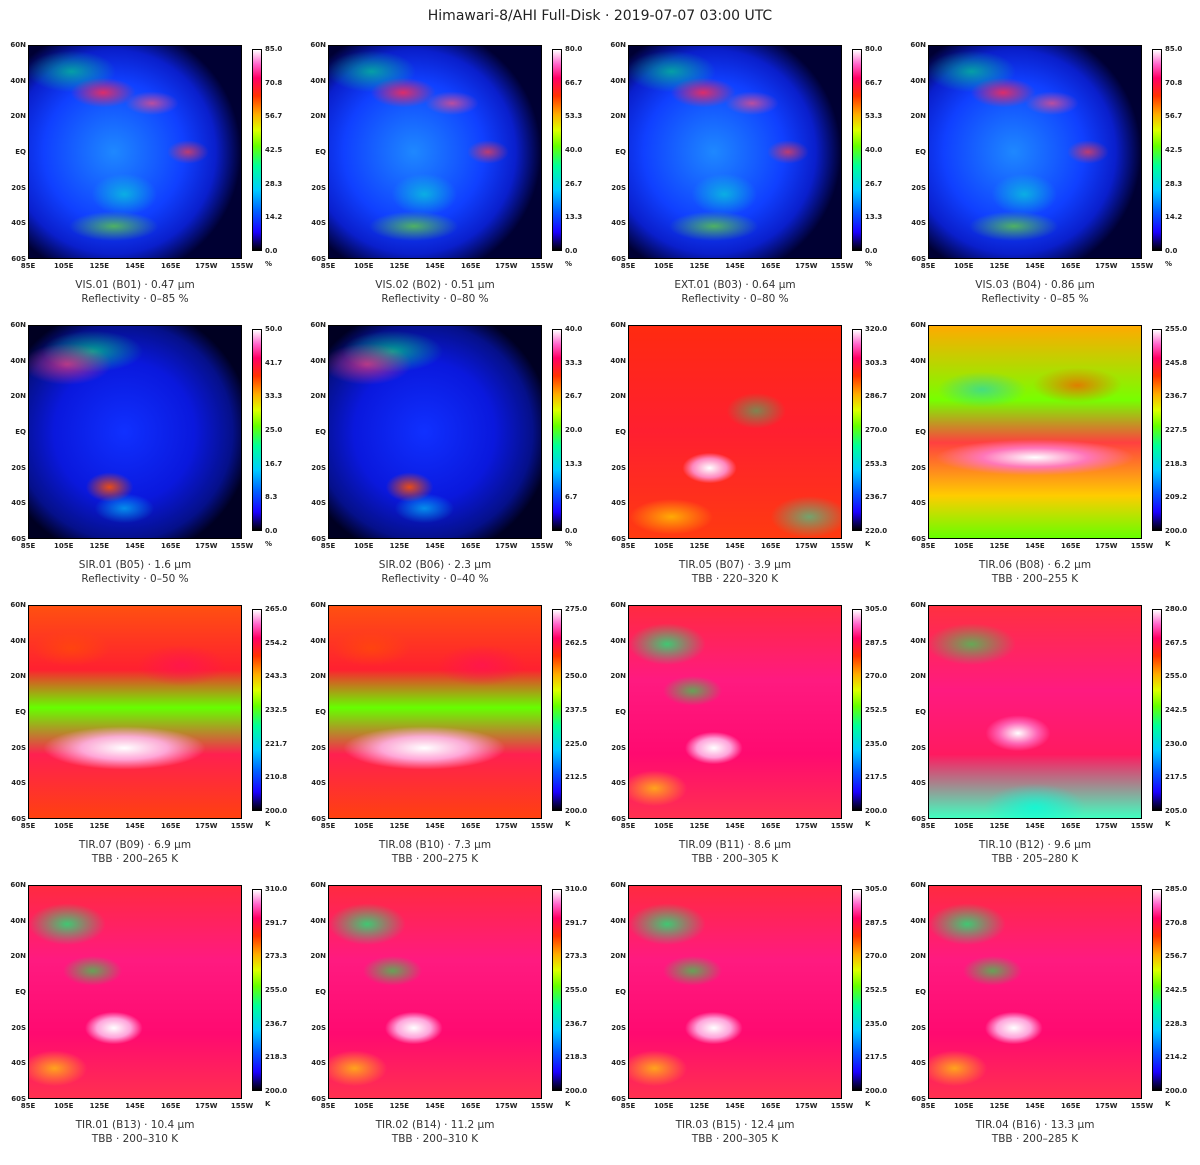 The width and height of the screenshot is (1200, 1165). Describe the element at coordinates (574, 396) in the screenshot. I see `colorbar-tick-label: 26.7` at that location.